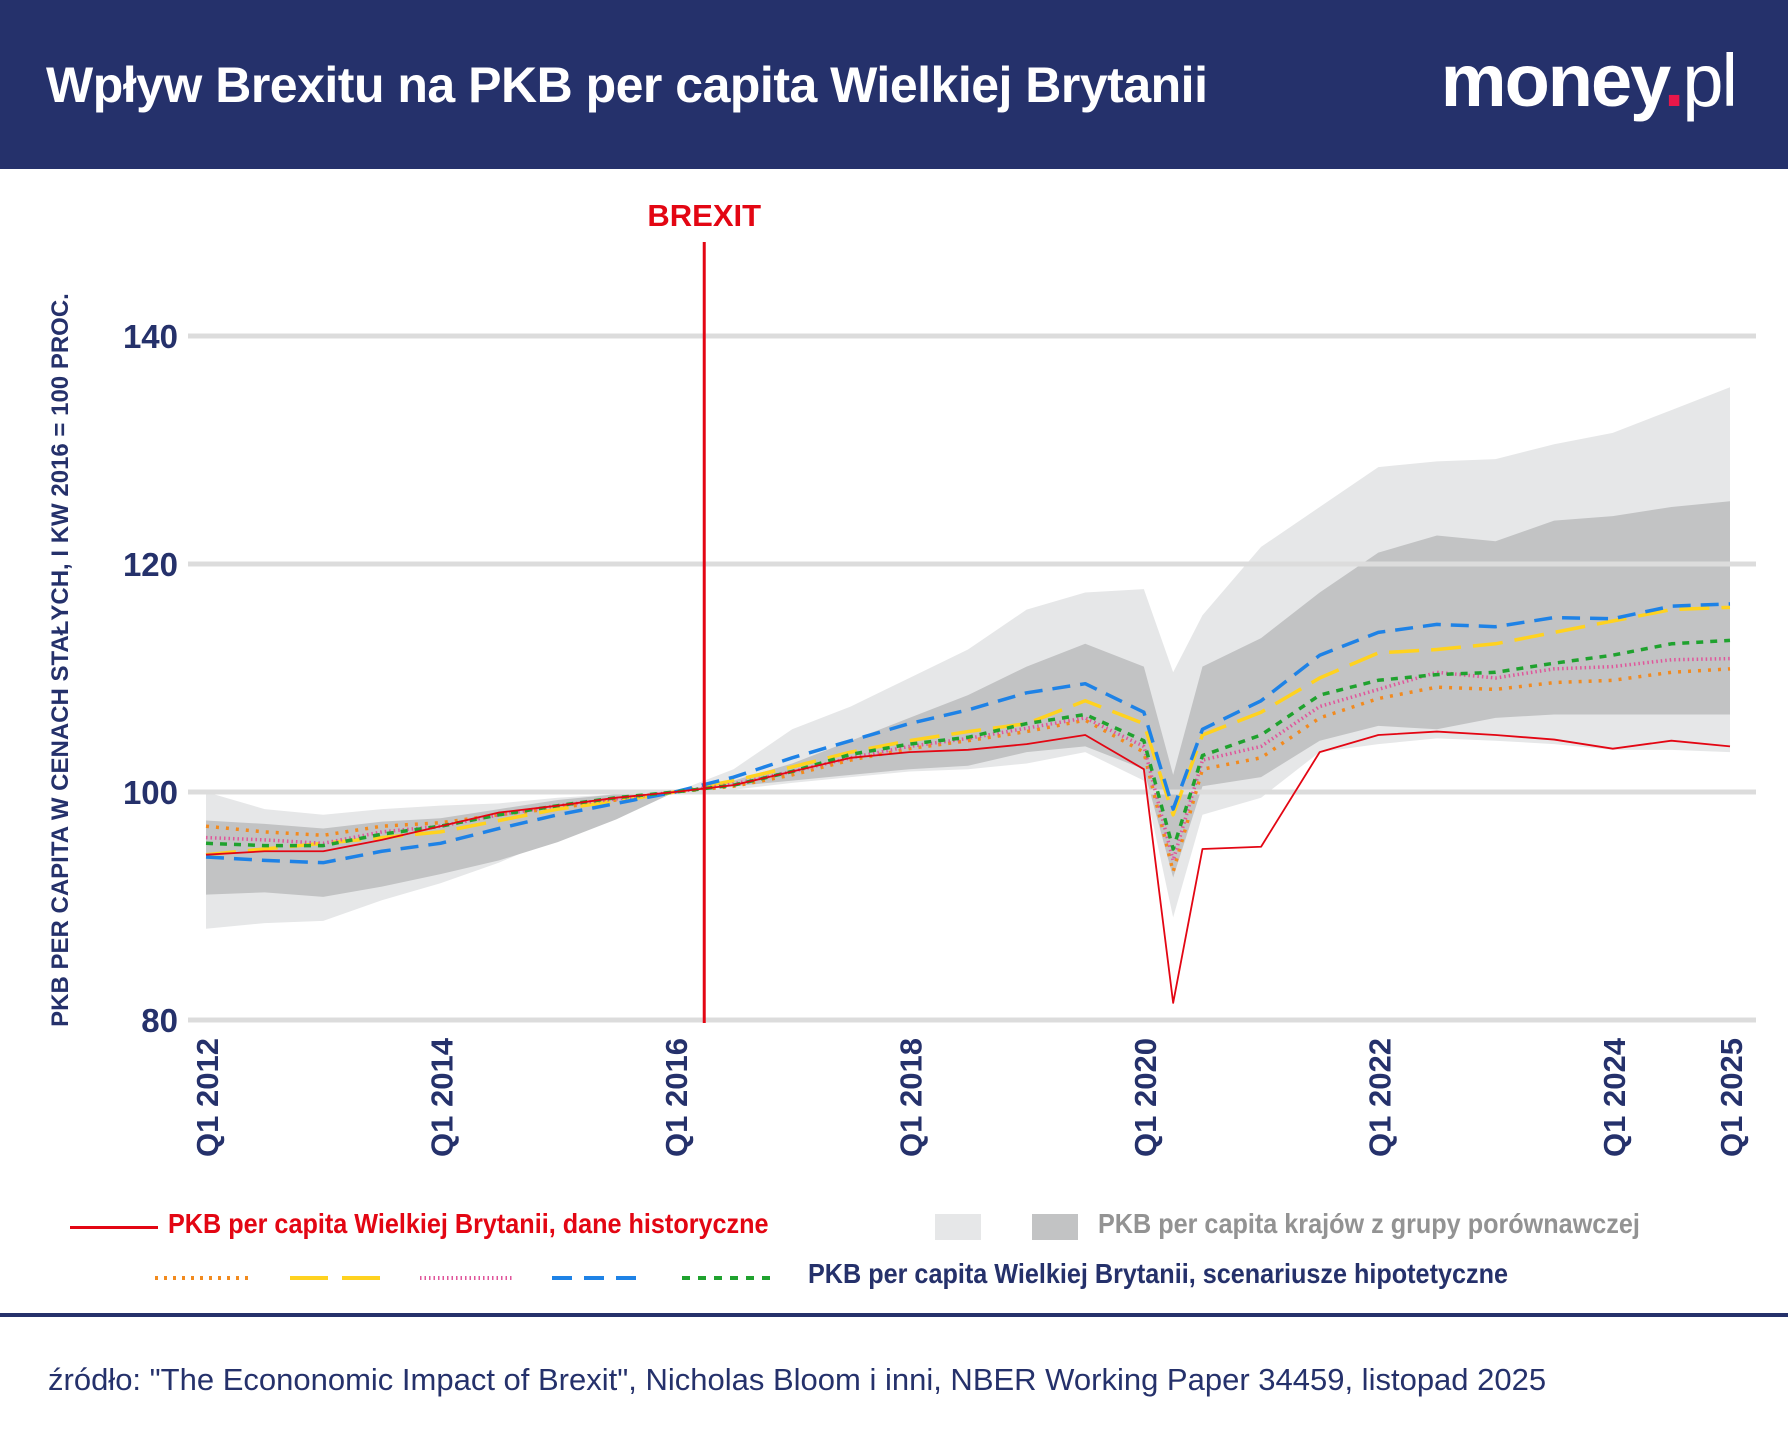 The width and height of the screenshot is (1788, 1440). I want to click on money-pl-logo: money.pl, so click(1589, 80).